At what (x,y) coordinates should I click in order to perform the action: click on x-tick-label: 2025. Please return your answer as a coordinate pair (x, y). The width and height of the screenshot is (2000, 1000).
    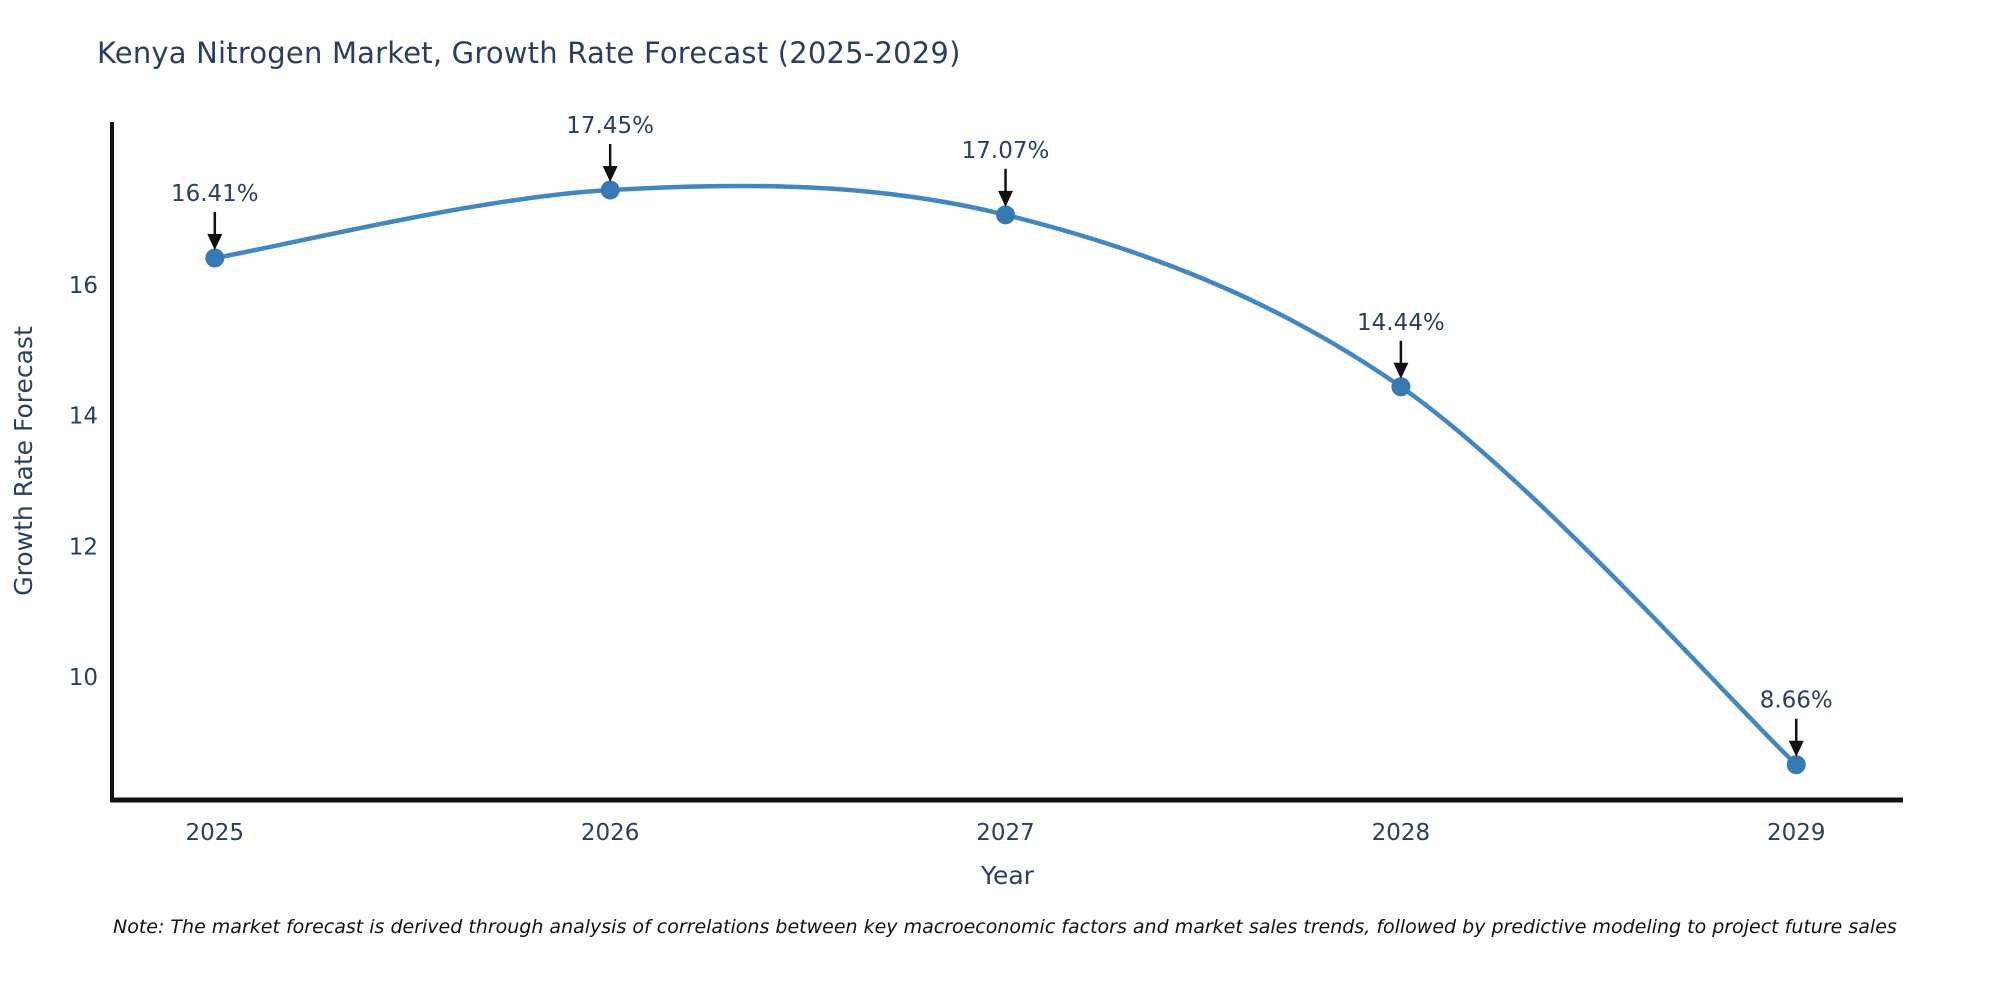
    Looking at the image, I should click on (215, 833).